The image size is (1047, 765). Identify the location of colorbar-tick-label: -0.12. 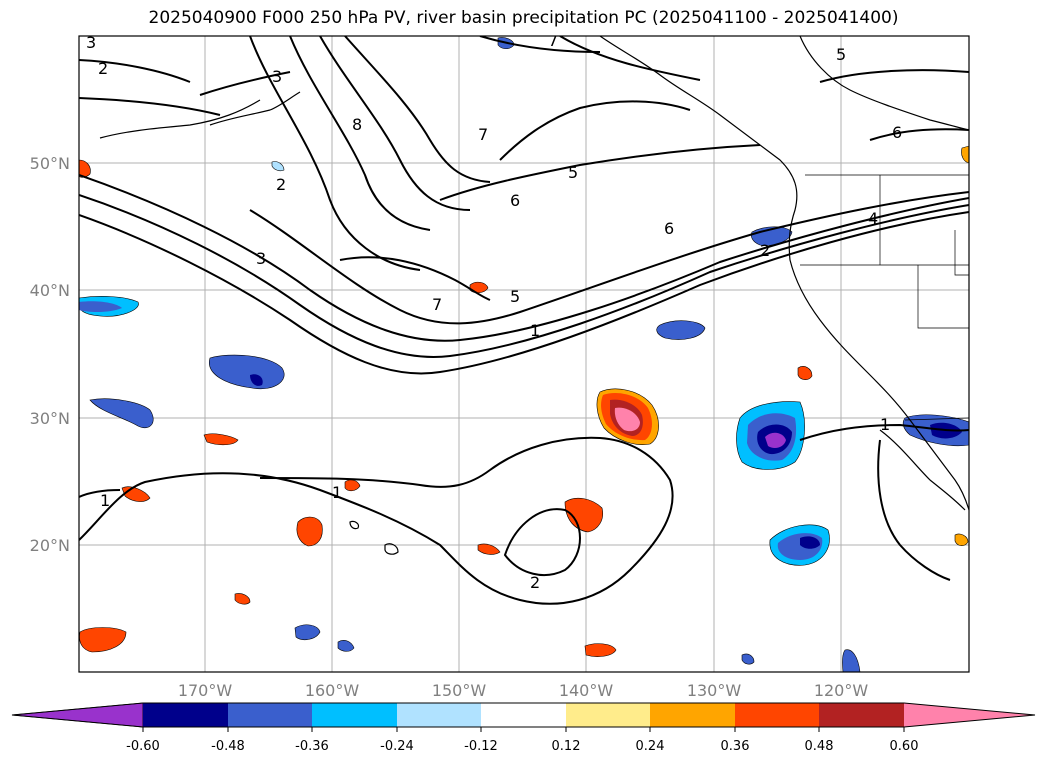
(481, 746).